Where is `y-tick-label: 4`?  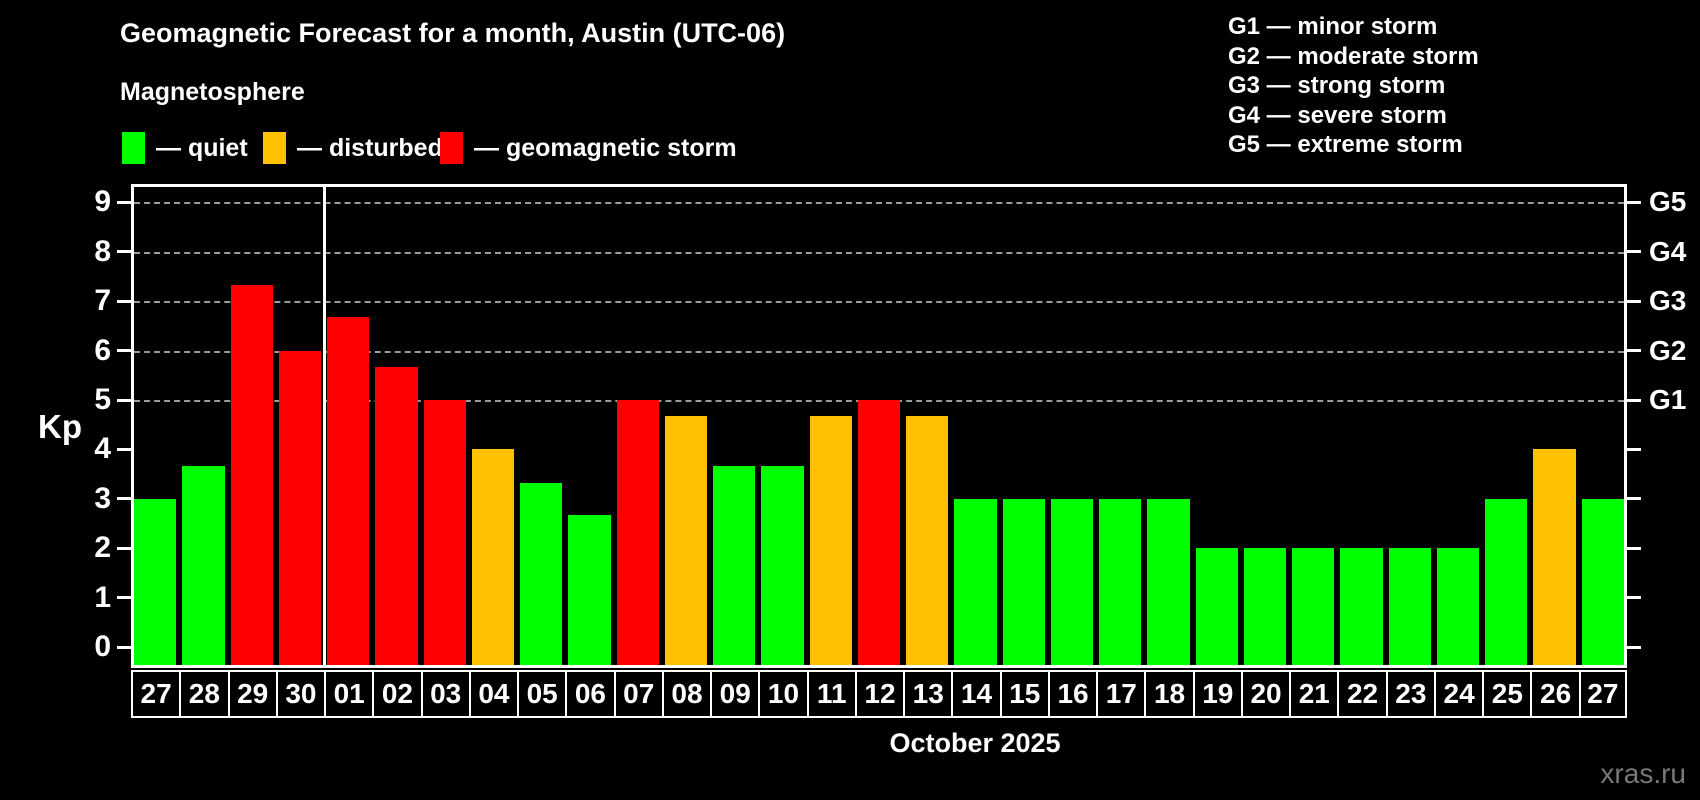
y-tick-label: 4 is located at coordinates (102, 449).